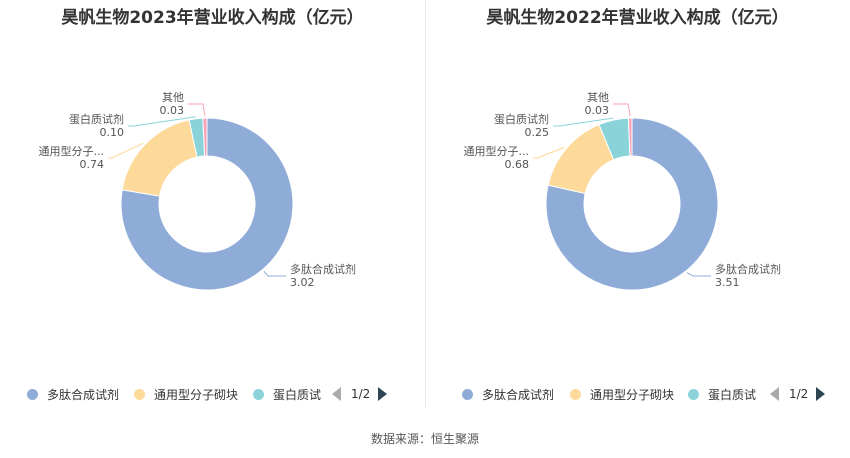  Describe the element at coordinates (112, 132) in the screenshot. I see `slice-value: 0.10` at that location.